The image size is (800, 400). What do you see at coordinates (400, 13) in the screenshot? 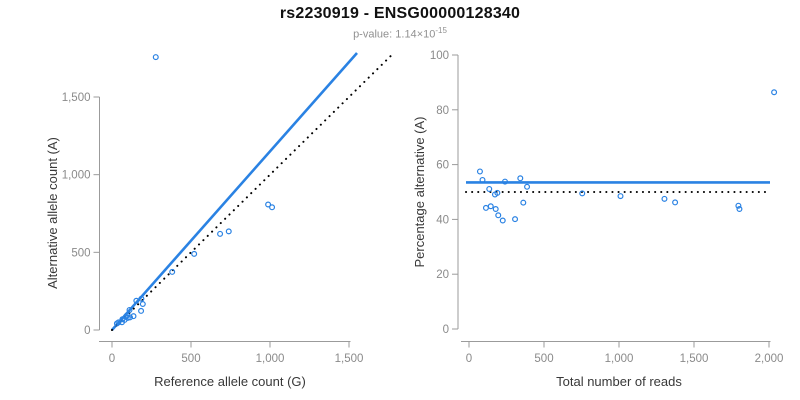
I see `figure-title: rs2230919 - ENSG00000128340` at bounding box center [400, 13].